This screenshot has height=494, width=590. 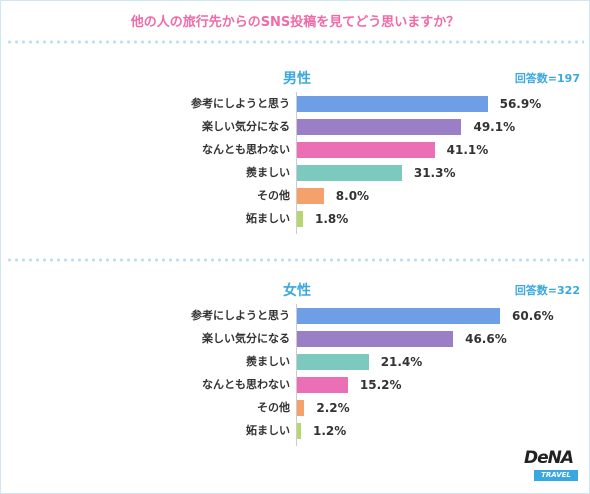 What do you see at coordinates (332, 219) in the screenshot?
I see `data-label: 1.8%` at bounding box center [332, 219].